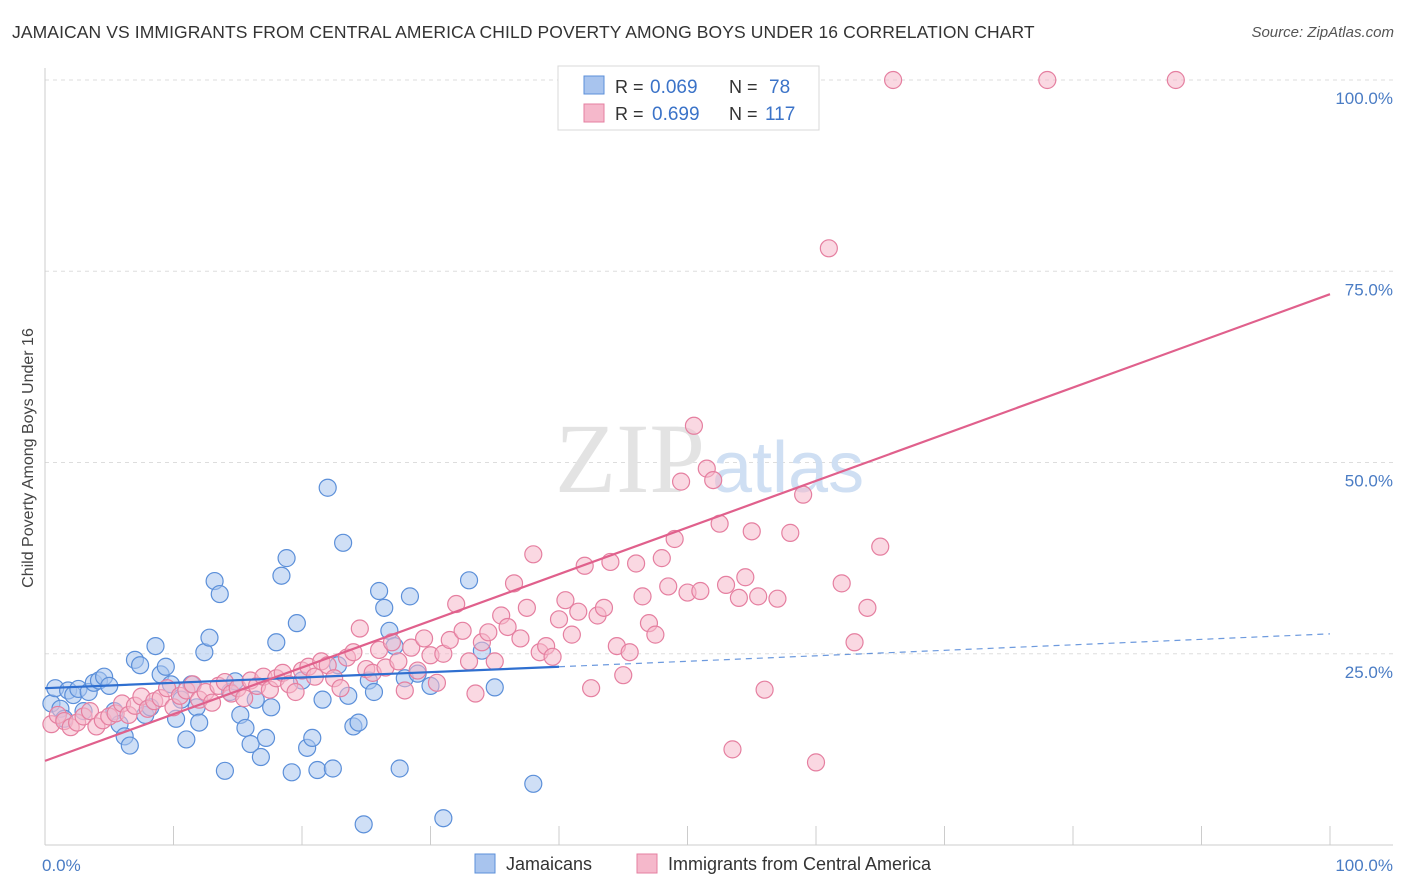  I want to click on bottom-legend-swatch-jamaicans, so click(485, 863).